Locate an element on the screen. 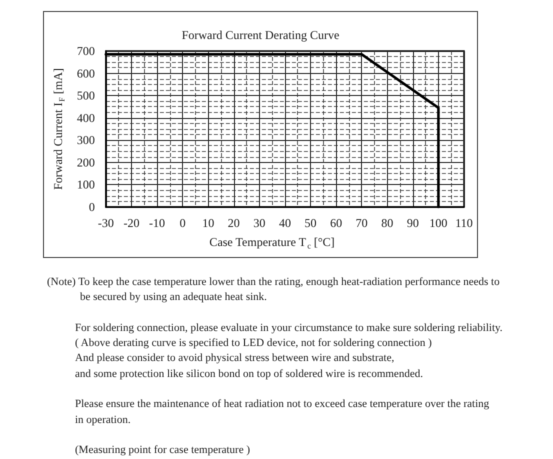 Image resolution: width=553 pixels, height=459 pixels. text: Please ensure the maintenance of heat radiation not to exceed case temperature over the rating in operation. is located at coordinates (282, 412).